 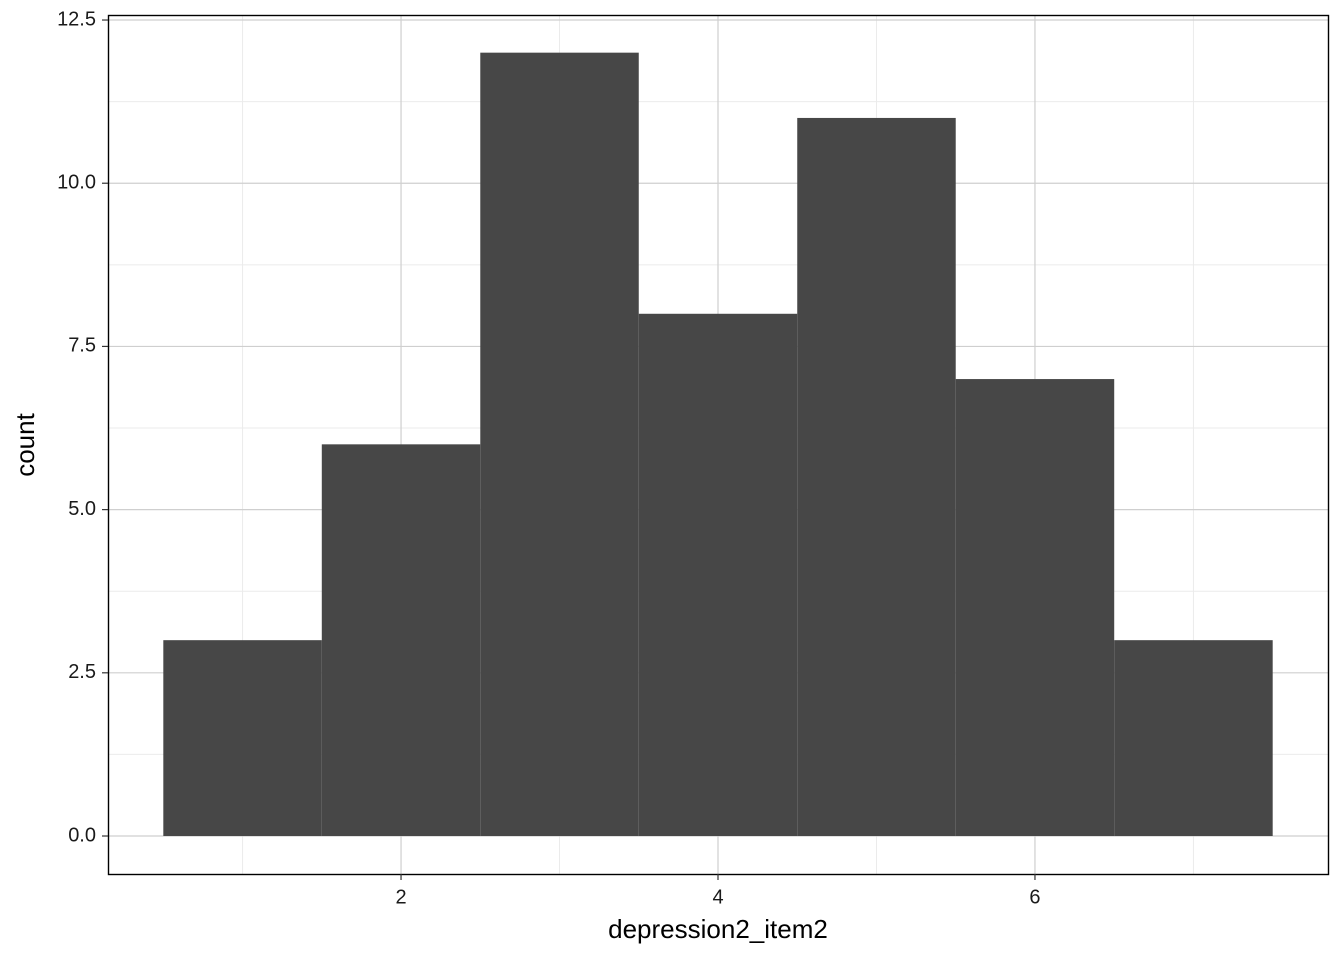 What do you see at coordinates (1034, 897) in the screenshot?
I see `x-tick-label: 6` at bounding box center [1034, 897].